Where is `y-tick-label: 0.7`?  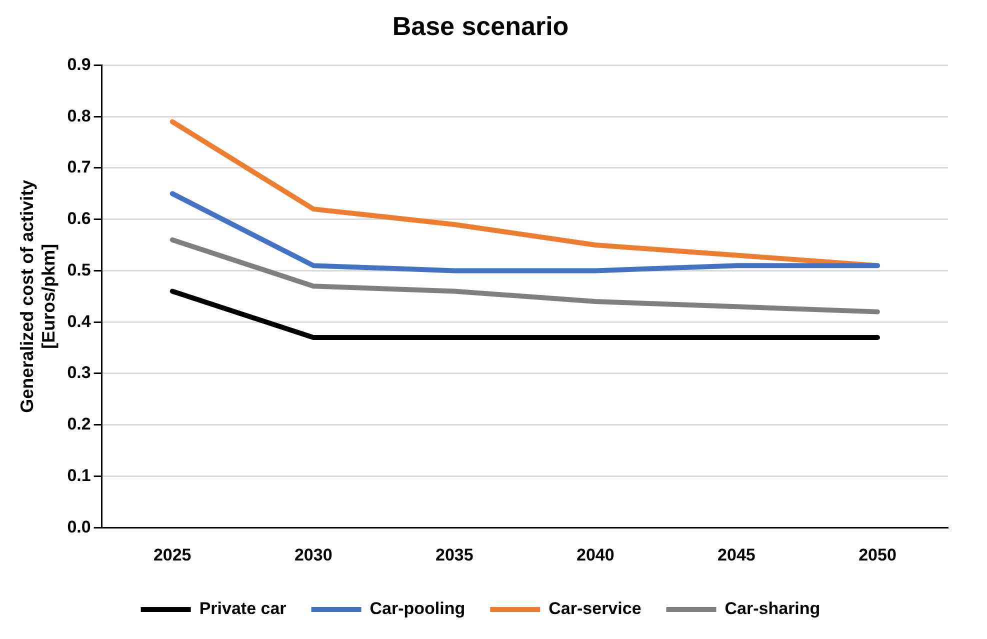 y-tick-label: 0.7 is located at coordinates (79, 167).